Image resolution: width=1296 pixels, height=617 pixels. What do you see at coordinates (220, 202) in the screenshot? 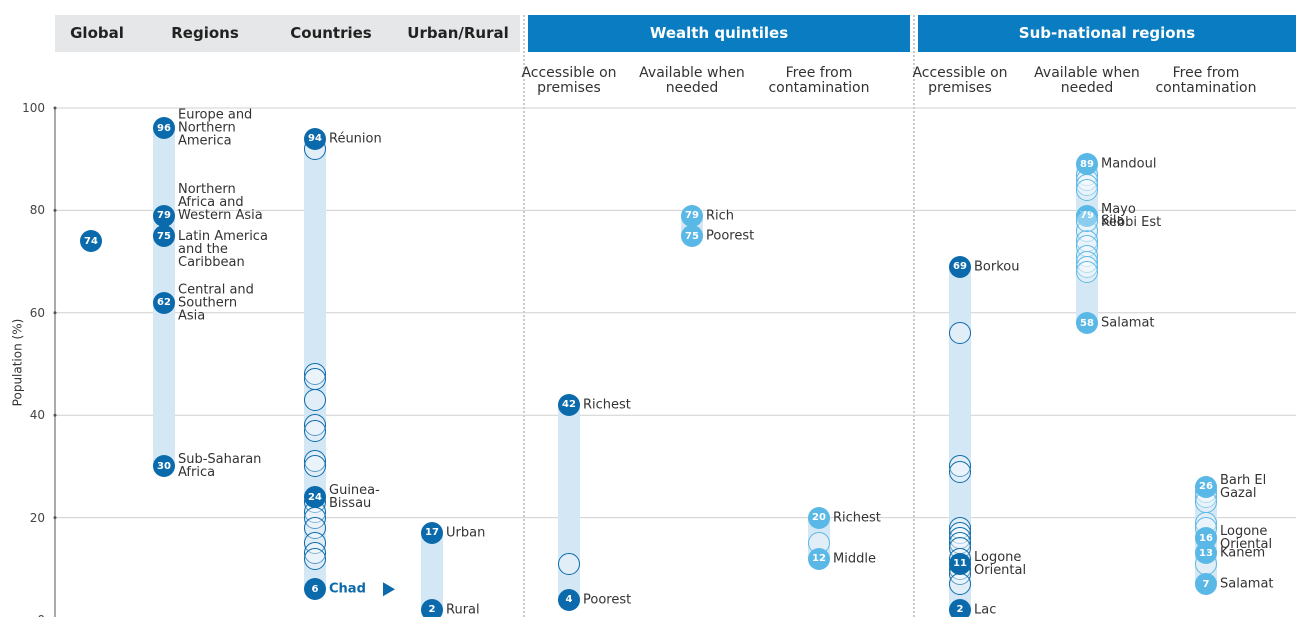
I see `point-label: Northern Africa and Western Asia` at bounding box center [220, 202].